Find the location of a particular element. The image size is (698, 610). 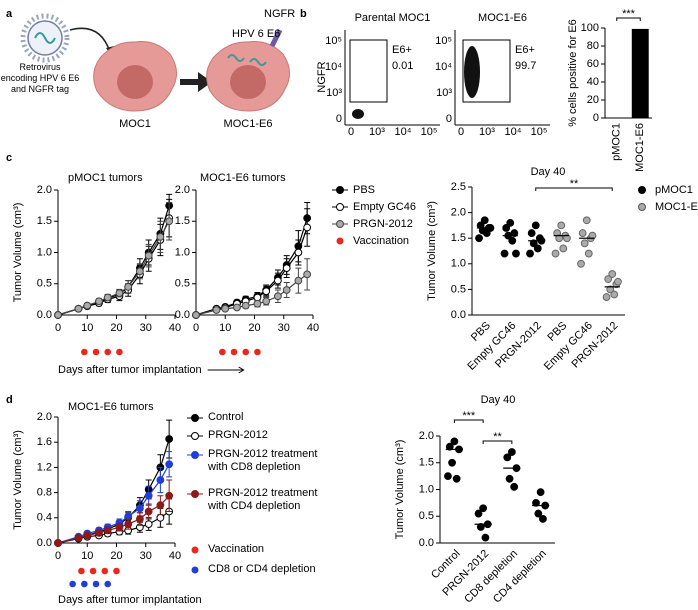

y-tick-label: 1.2 is located at coordinates (44, 467).